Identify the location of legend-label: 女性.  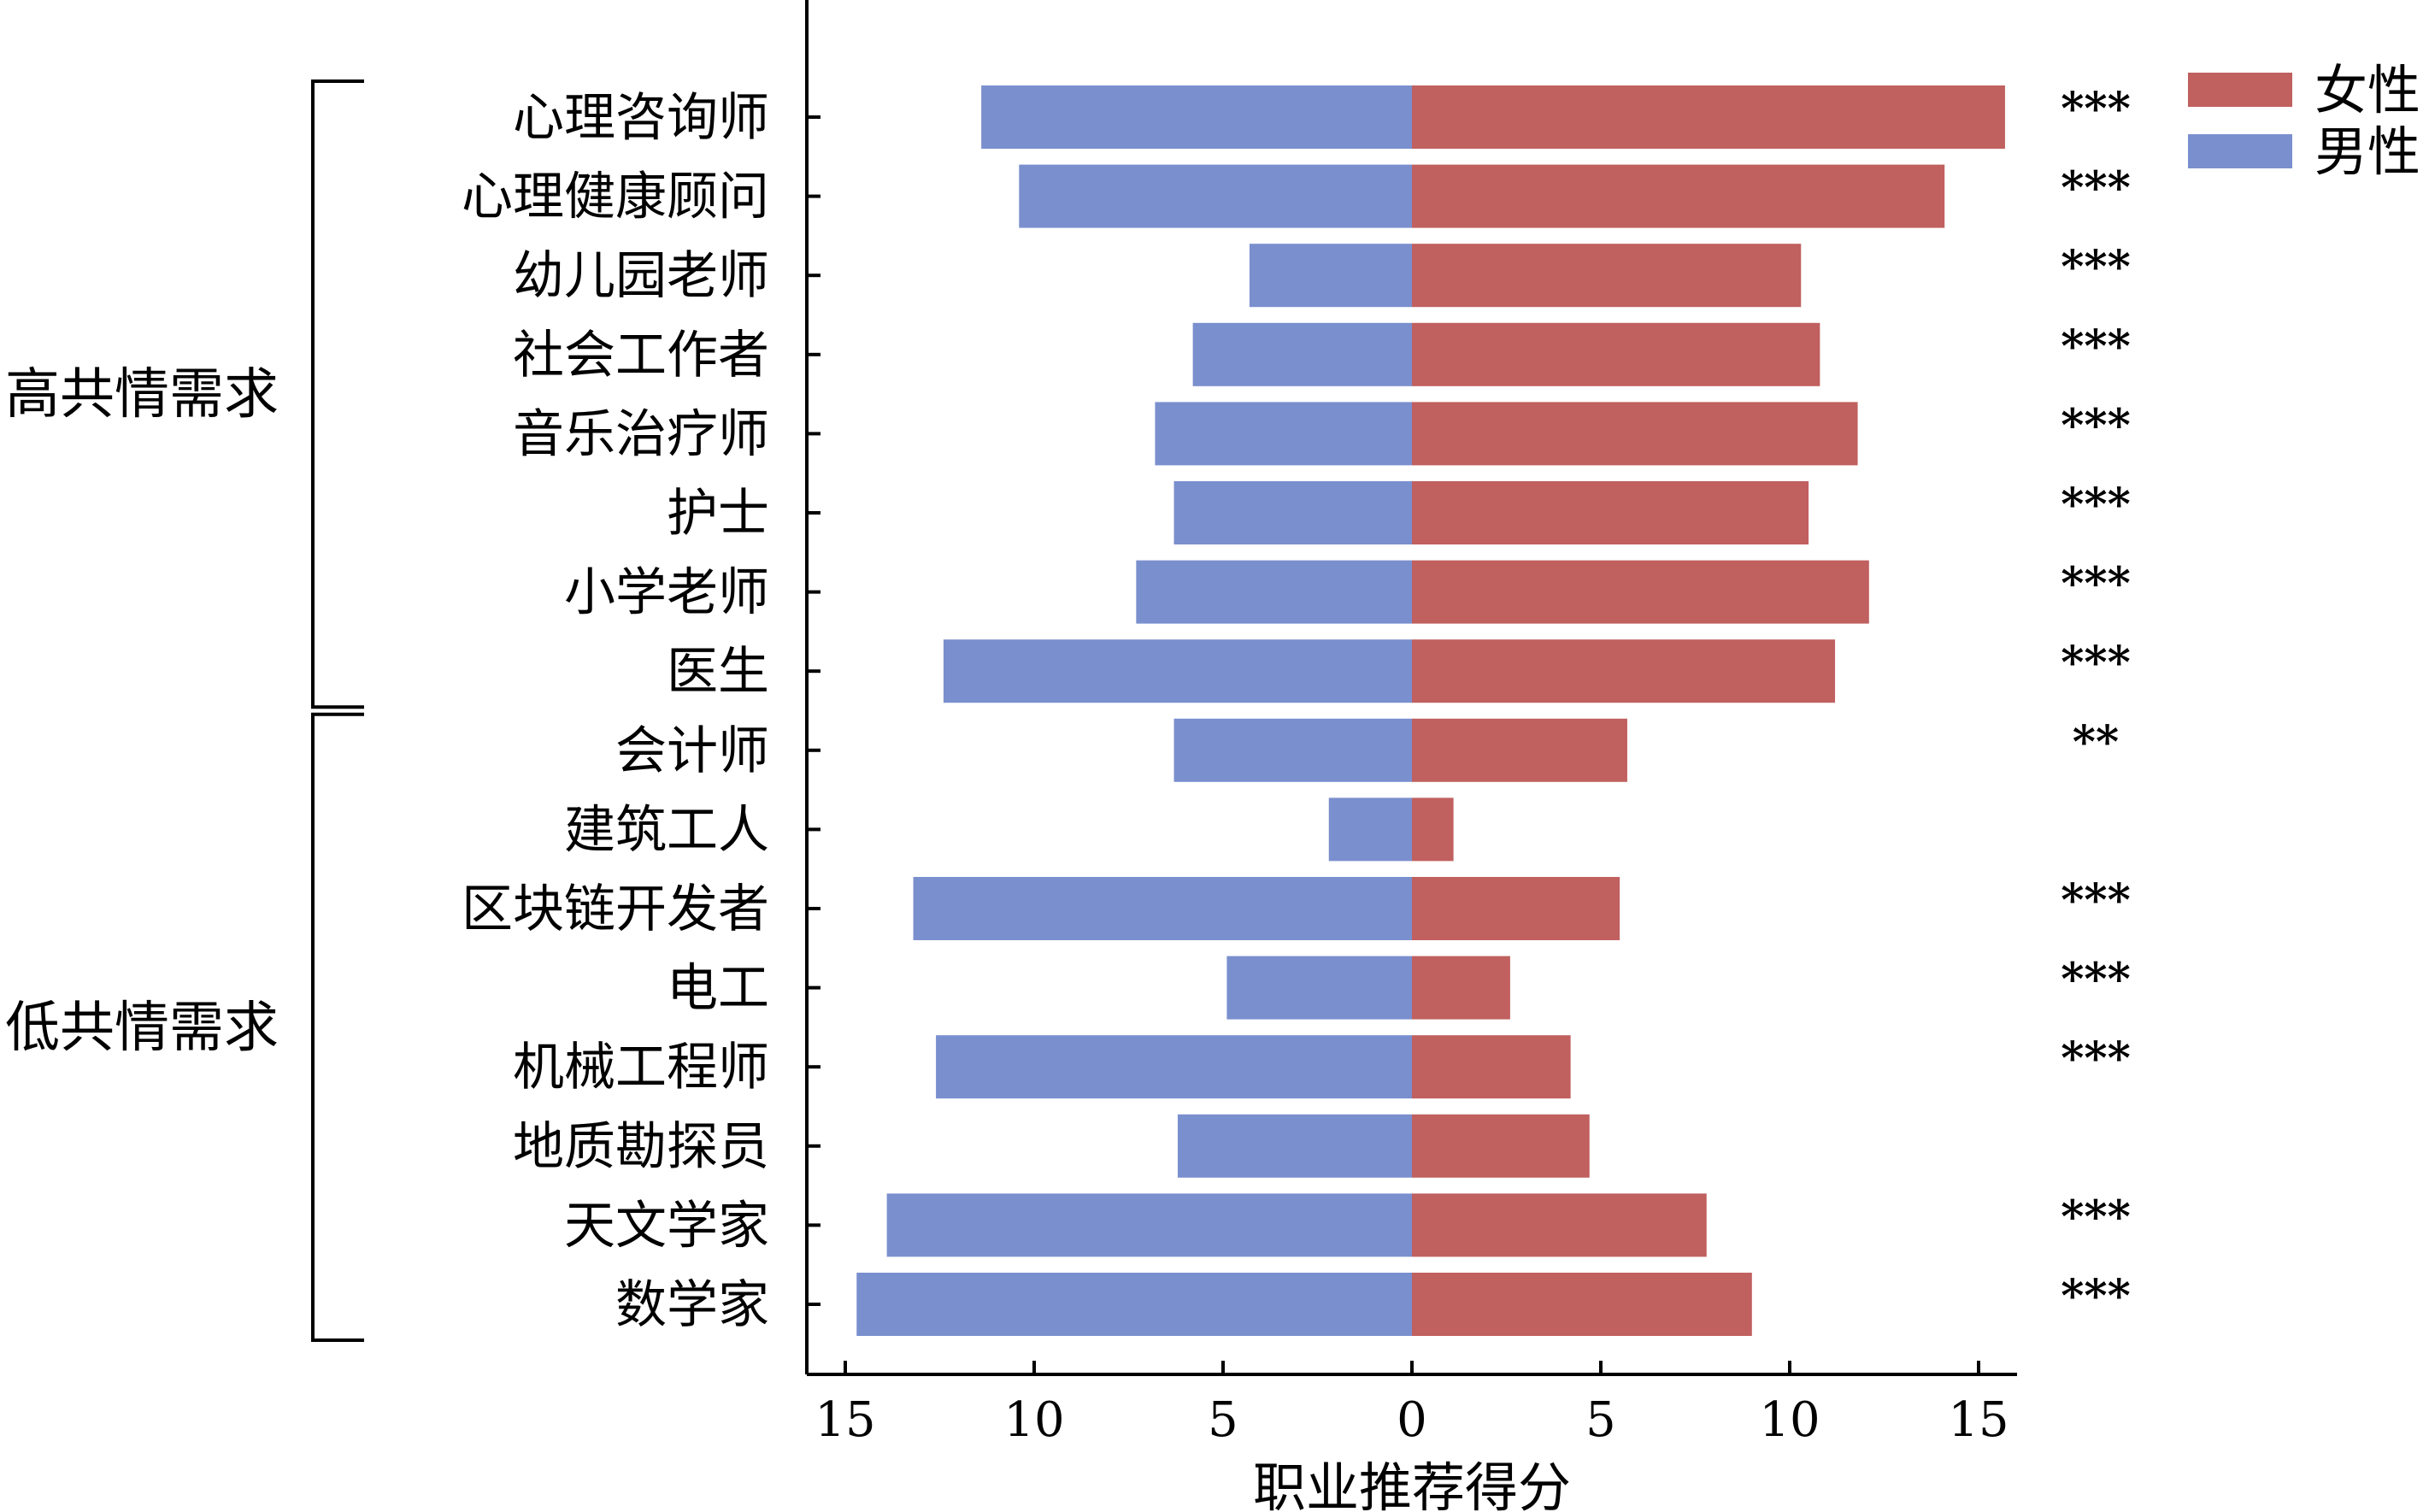
(2367, 90).